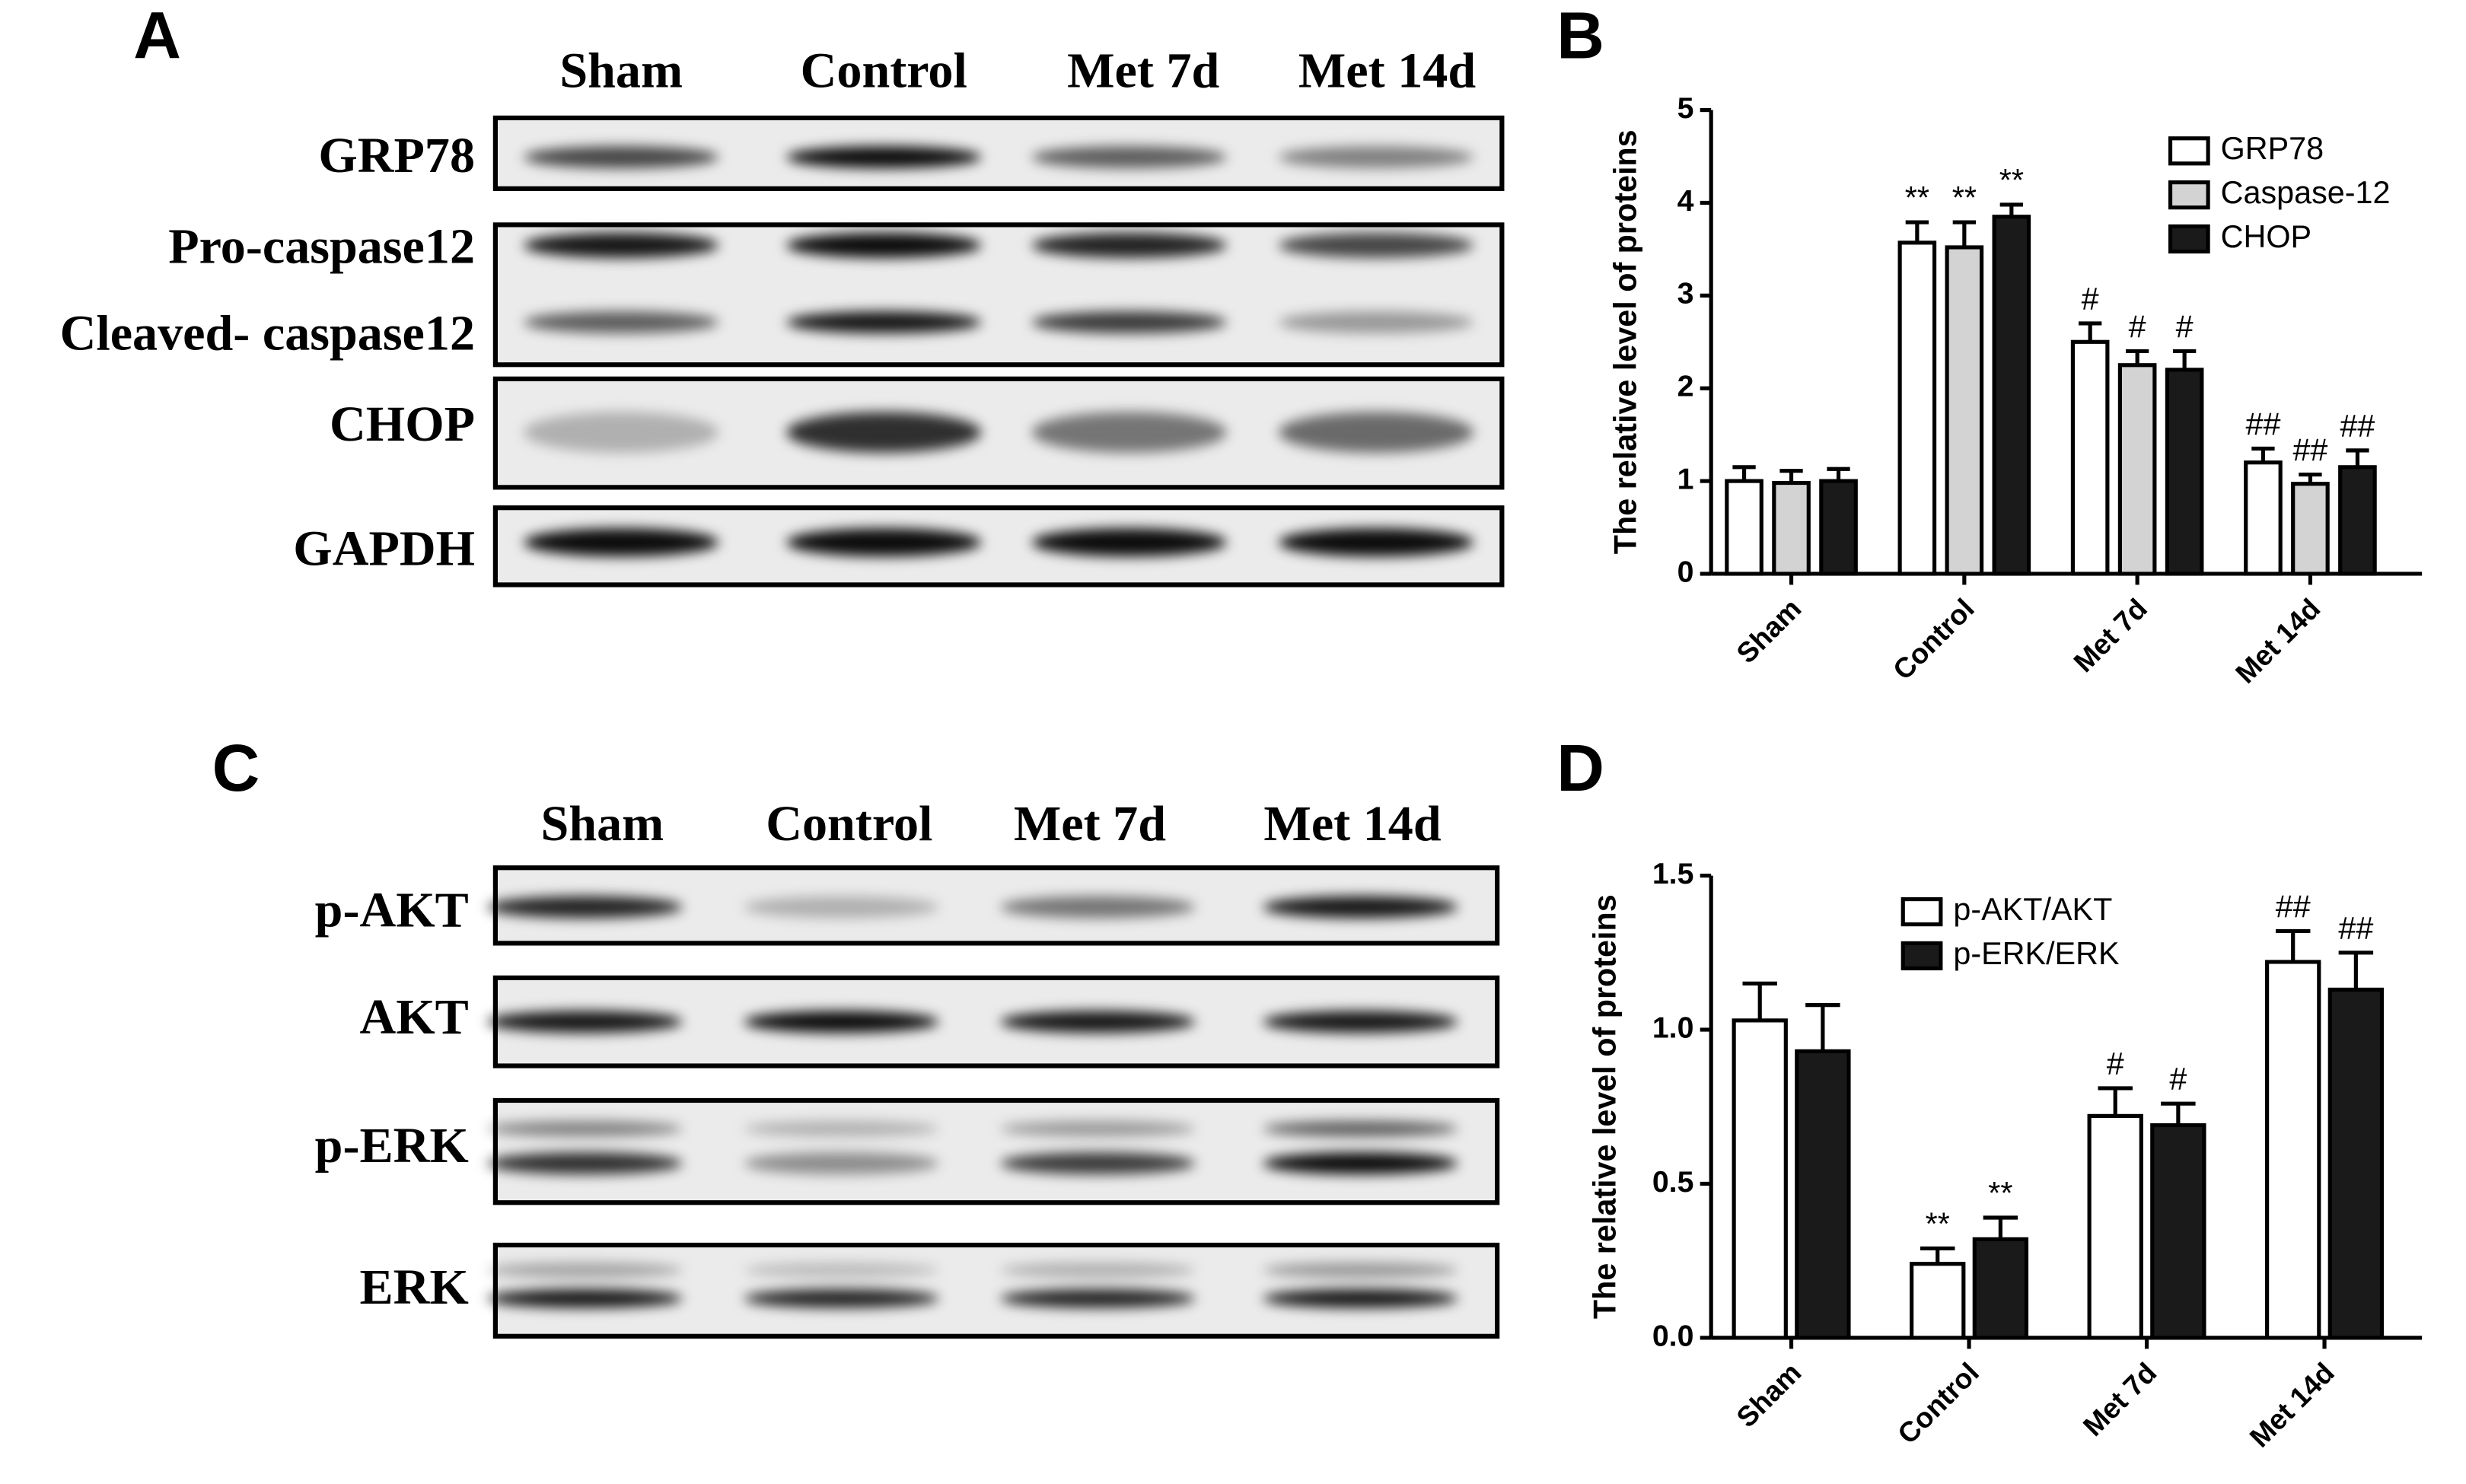 This screenshot has height=1484, width=2466. Describe the element at coordinates (413, 1017) in the screenshot. I see `row-label: AKT` at that location.